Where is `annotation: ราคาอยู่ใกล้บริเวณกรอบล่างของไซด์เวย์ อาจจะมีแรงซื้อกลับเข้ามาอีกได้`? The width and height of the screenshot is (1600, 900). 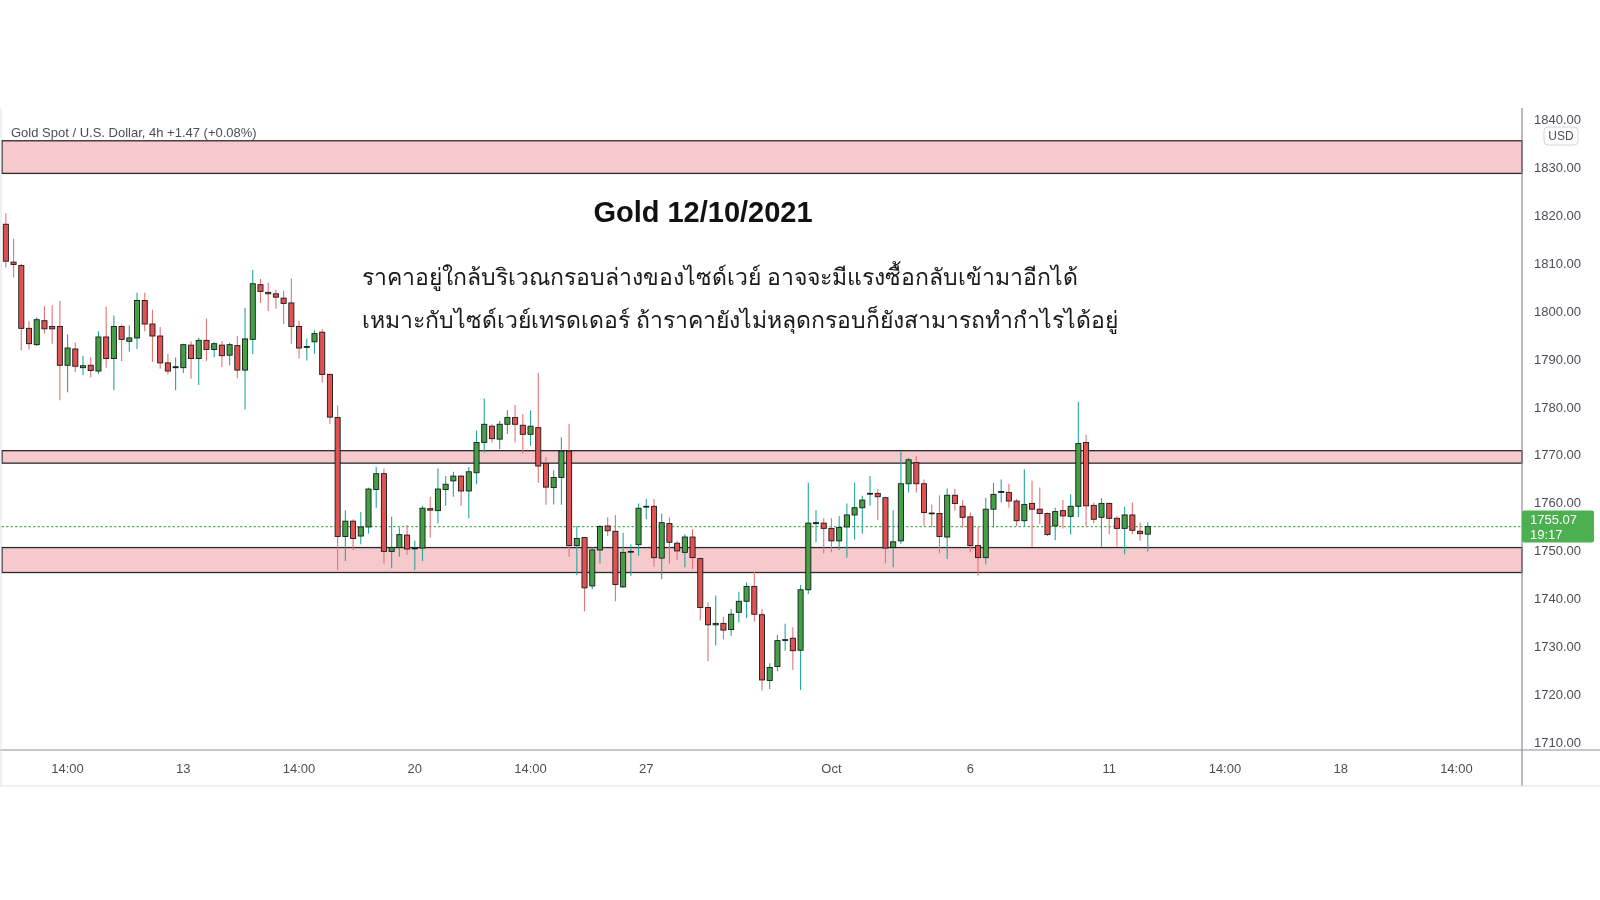 annotation: ราคาอยู่ใกล้บริเวณกรอบล่างของไซด์เวย์ อาจจะมีแรงซื้อกลับเข้ามาอีกได้ is located at coordinates (720, 276).